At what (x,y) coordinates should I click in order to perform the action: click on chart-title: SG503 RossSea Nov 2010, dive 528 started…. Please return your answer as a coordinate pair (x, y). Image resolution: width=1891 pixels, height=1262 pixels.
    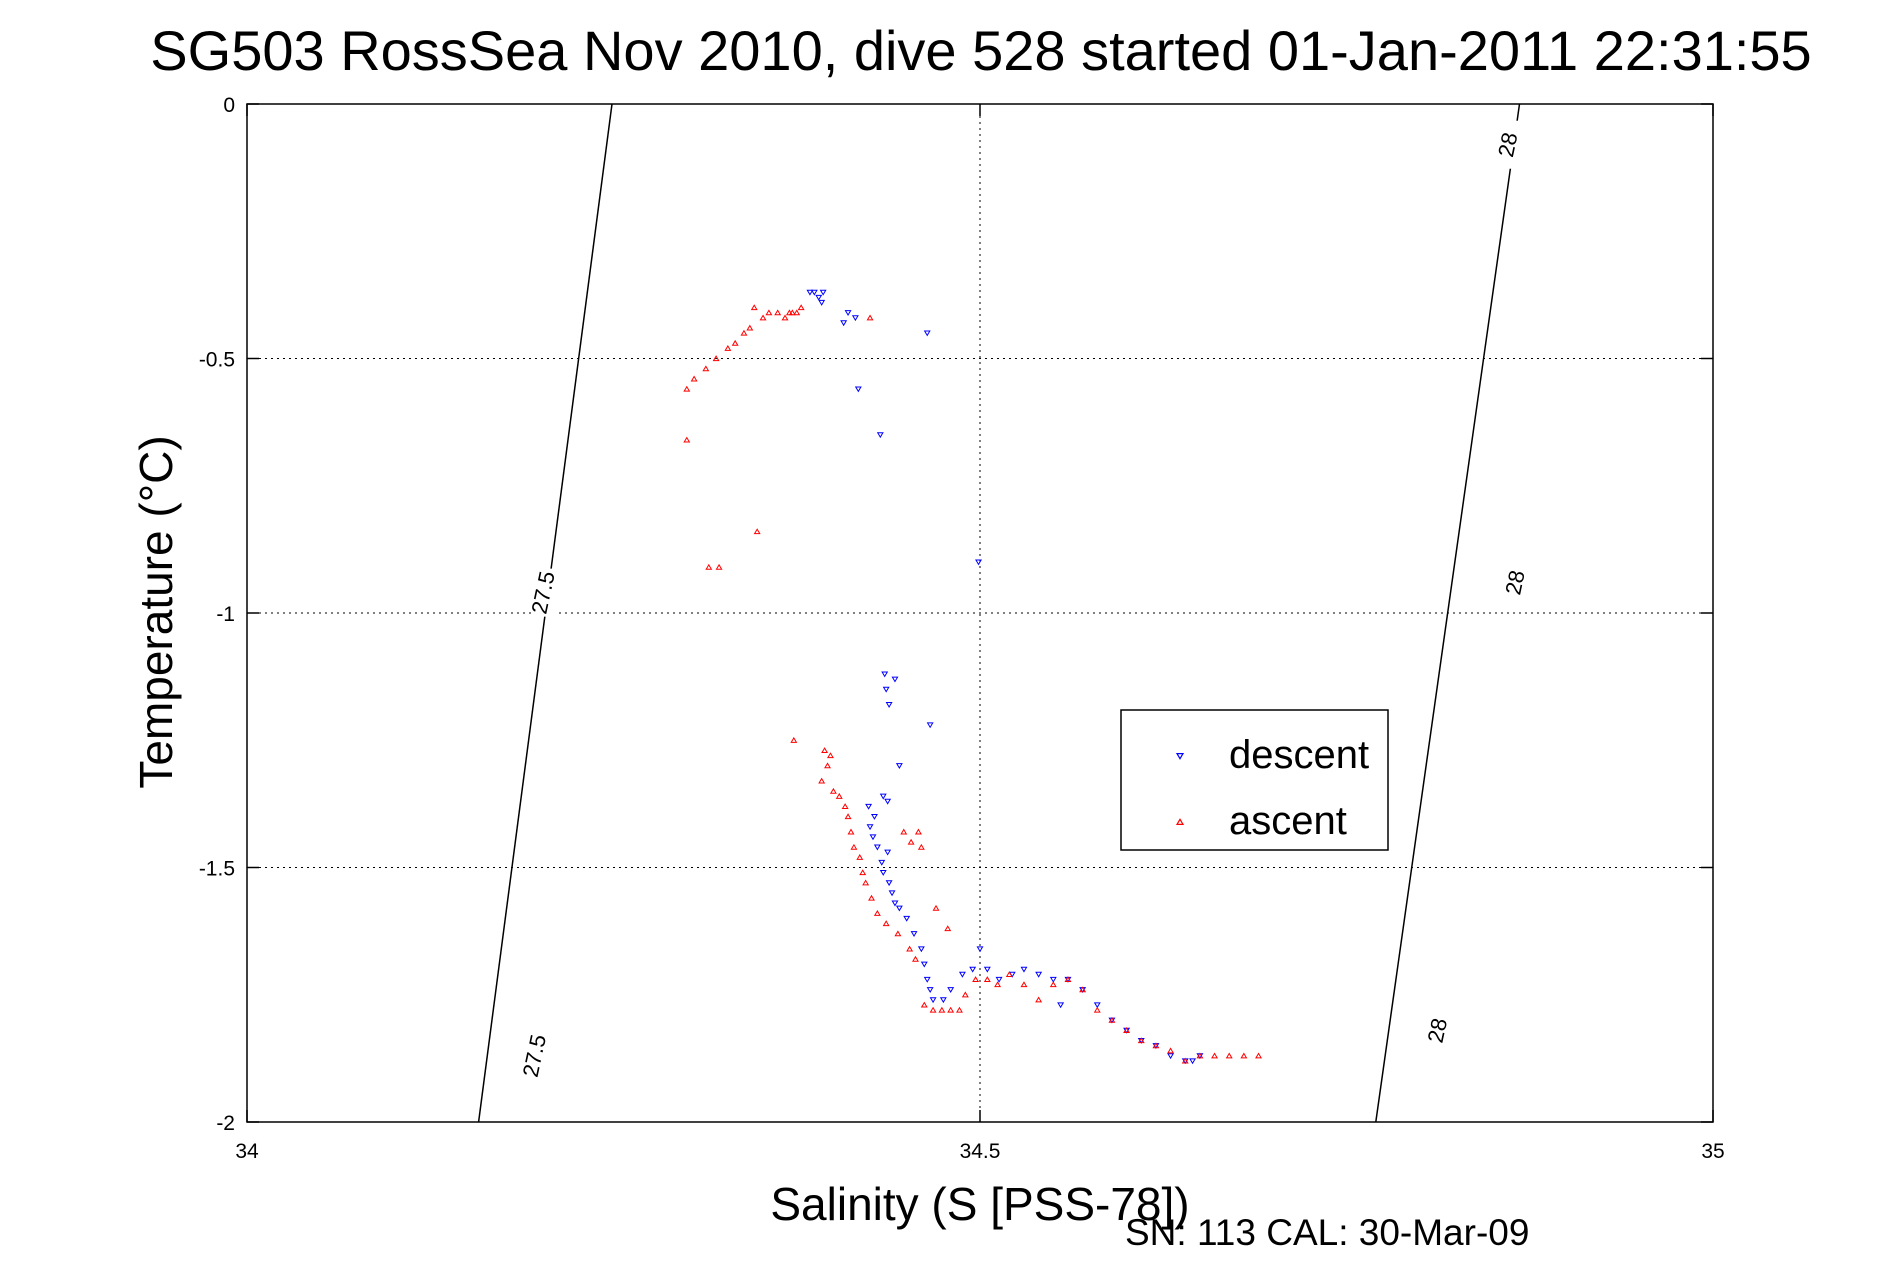
    Looking at the image, I should click on (980, 50).